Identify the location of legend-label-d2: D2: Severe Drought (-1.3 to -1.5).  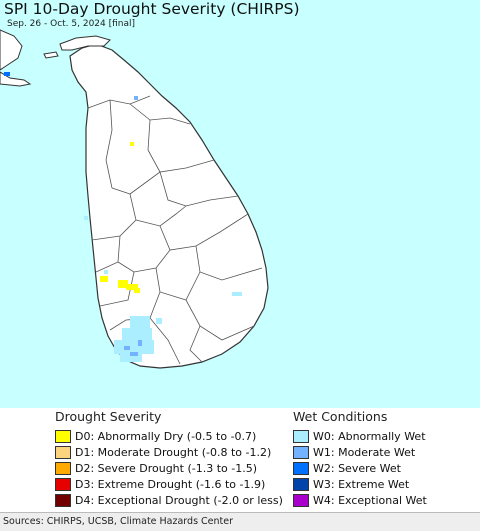
(166, 468).